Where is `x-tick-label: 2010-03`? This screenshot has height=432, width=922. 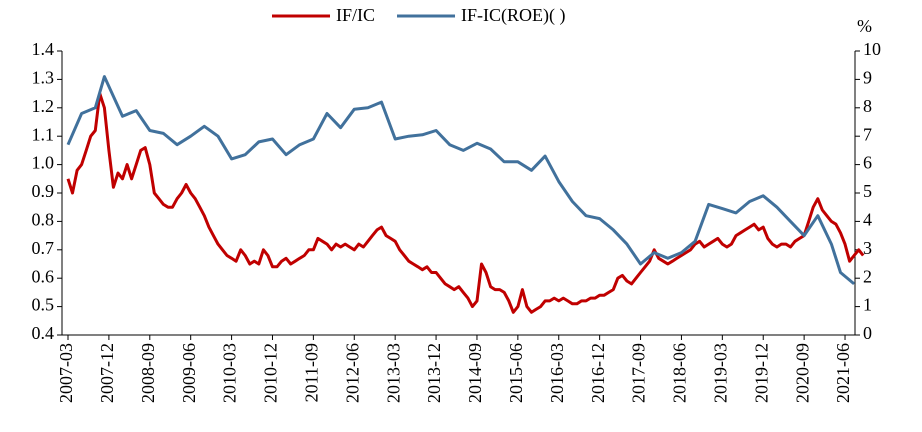
x-tick-label: 2010-03 is located at coordinates (230, 373).